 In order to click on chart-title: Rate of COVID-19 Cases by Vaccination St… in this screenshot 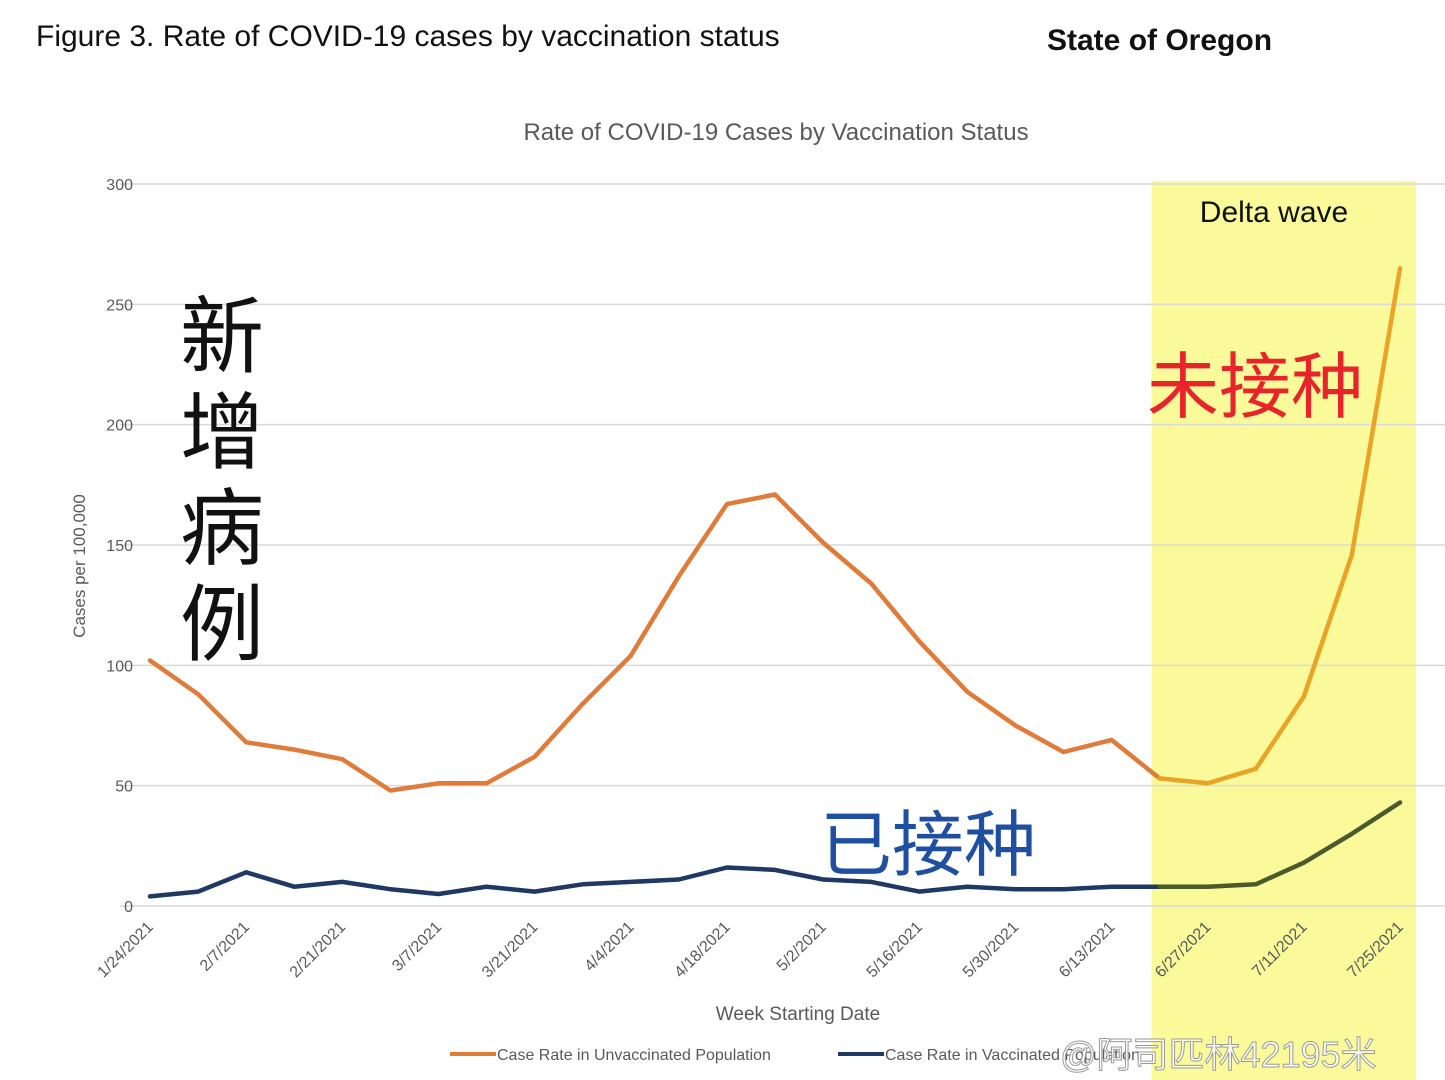, I will do `click(775, 132)`.